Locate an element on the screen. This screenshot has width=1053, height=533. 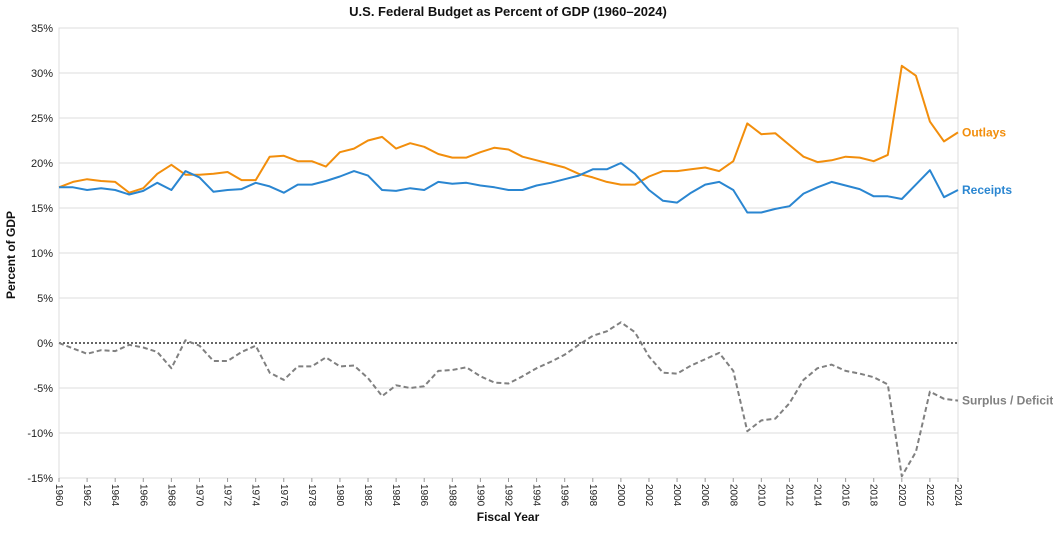
x-tick-label: 1974 is located at coordinates (255, 495).